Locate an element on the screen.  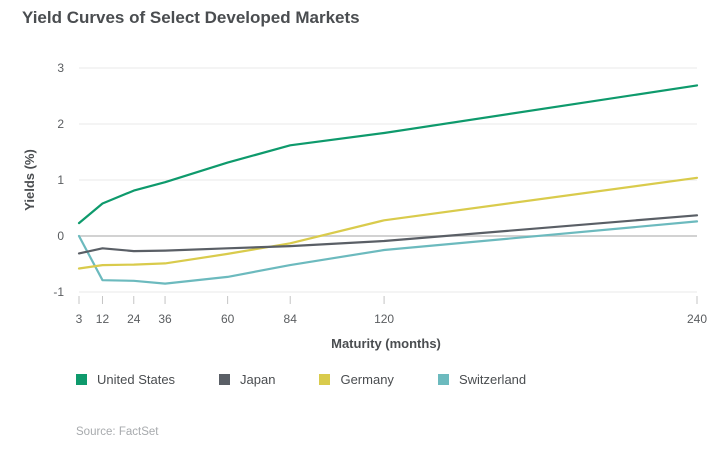
legend-swatch-germany is located at coordinates (325, 379).